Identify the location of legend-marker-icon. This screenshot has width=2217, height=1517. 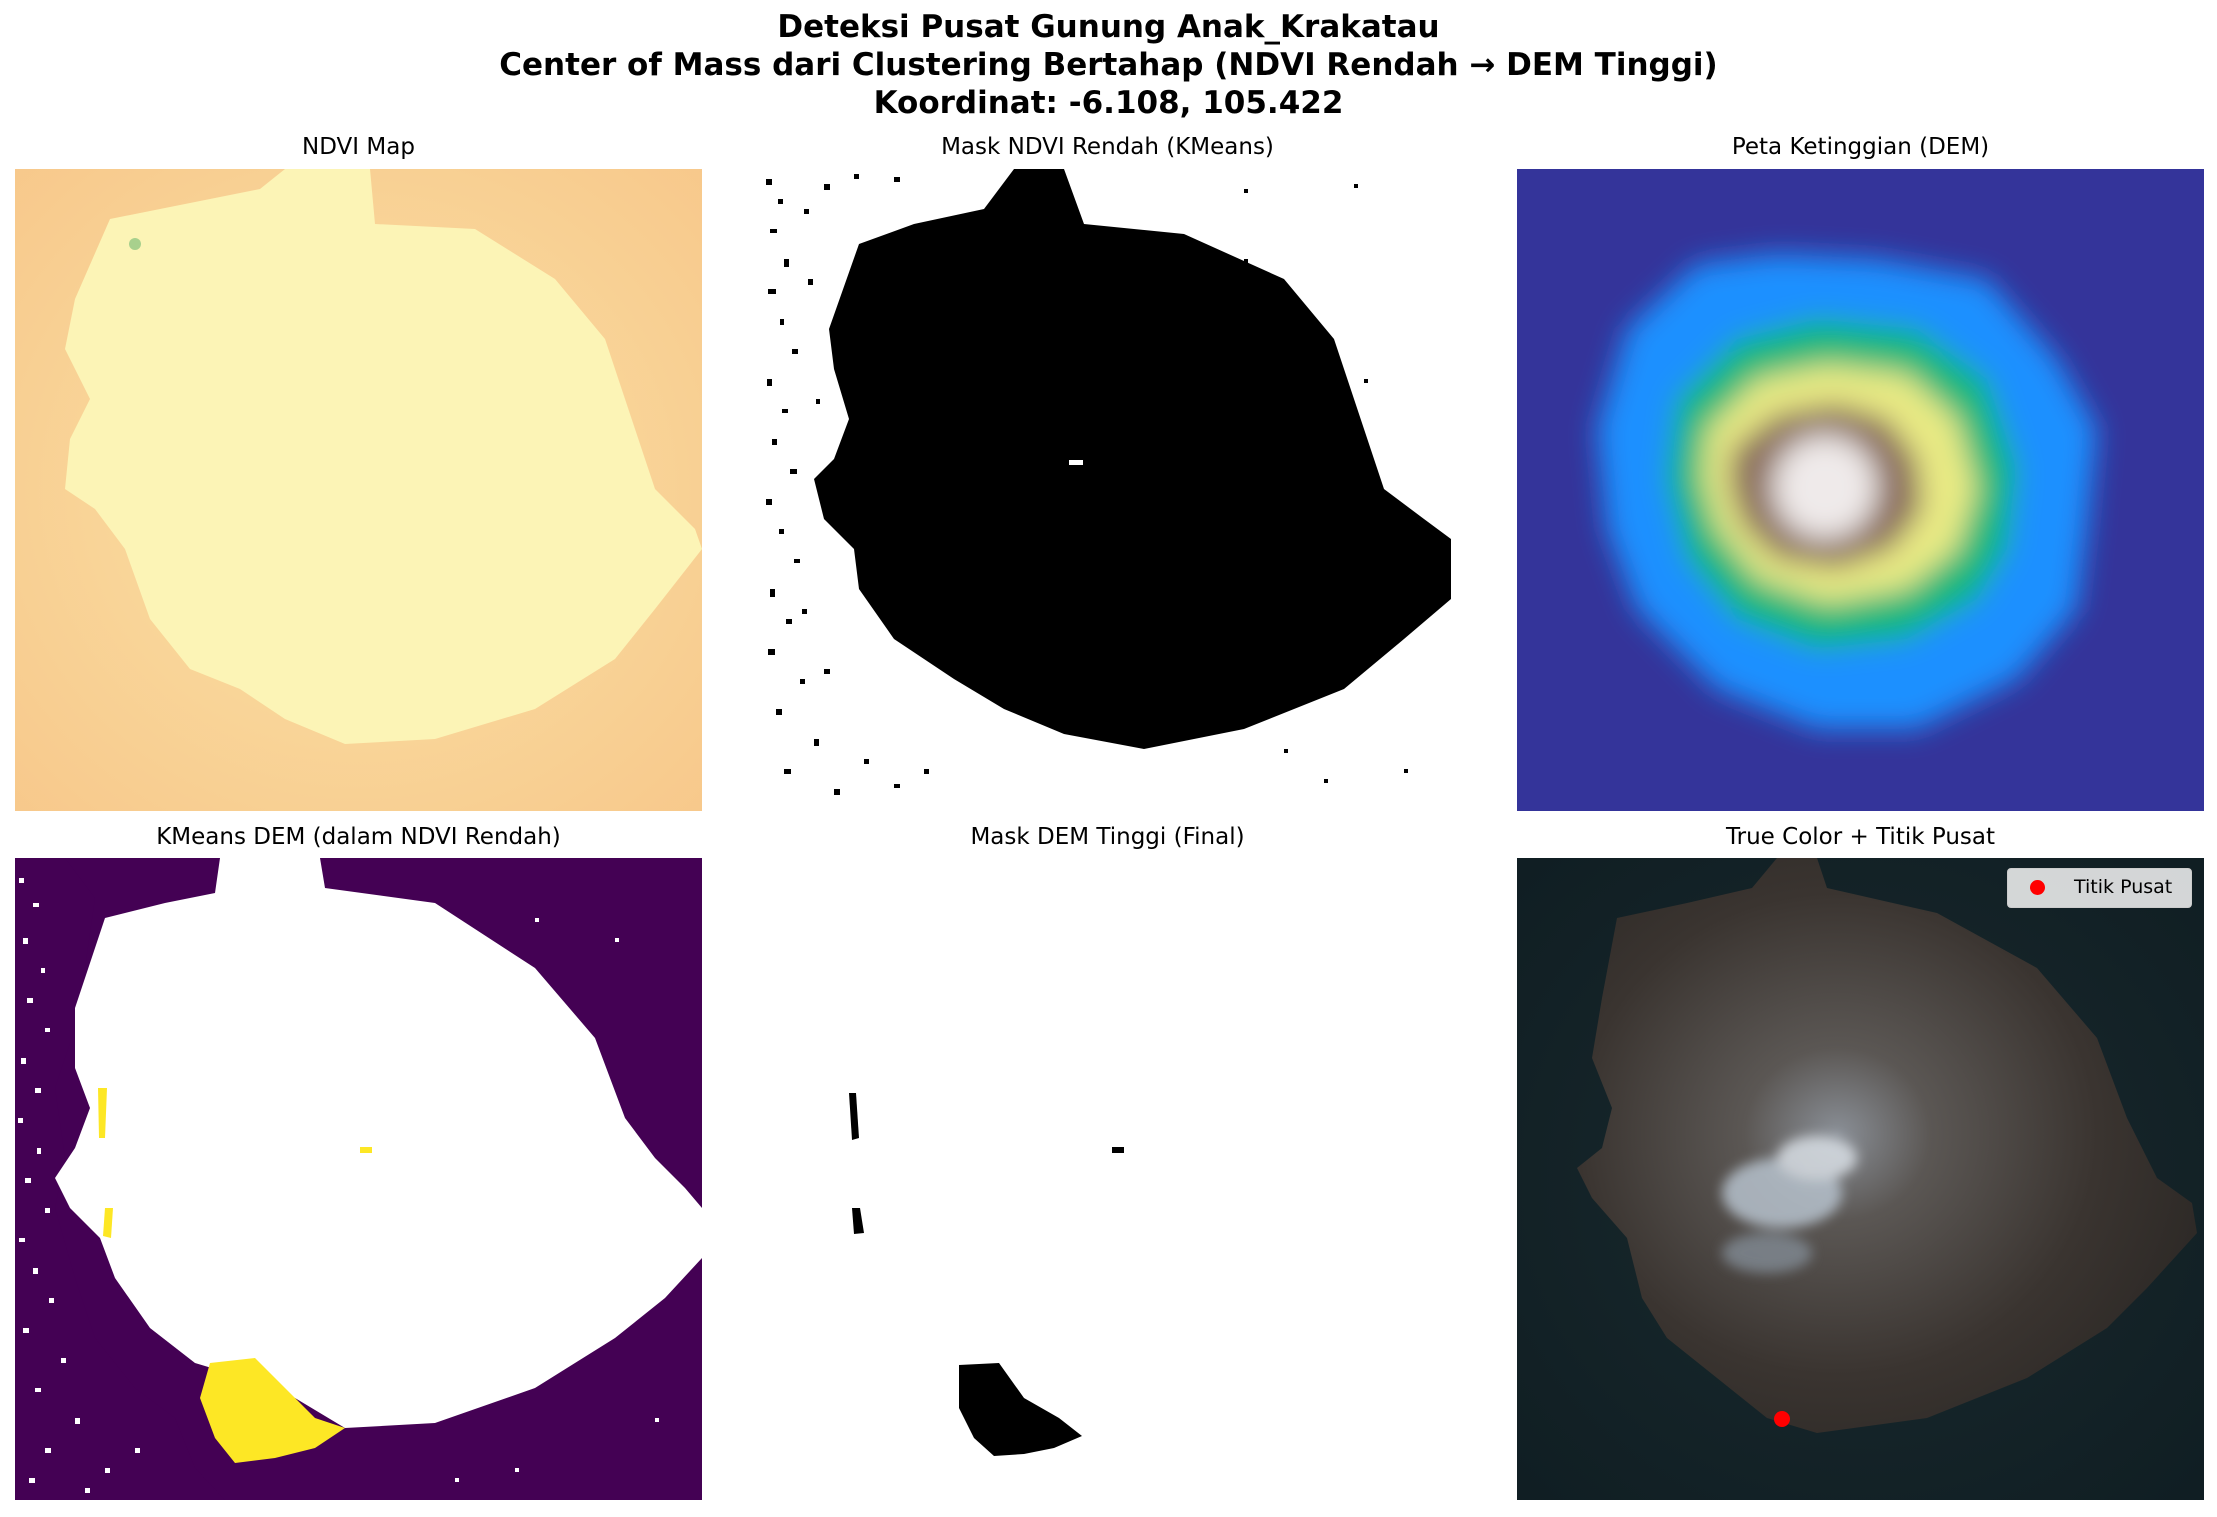
(2037, 887).